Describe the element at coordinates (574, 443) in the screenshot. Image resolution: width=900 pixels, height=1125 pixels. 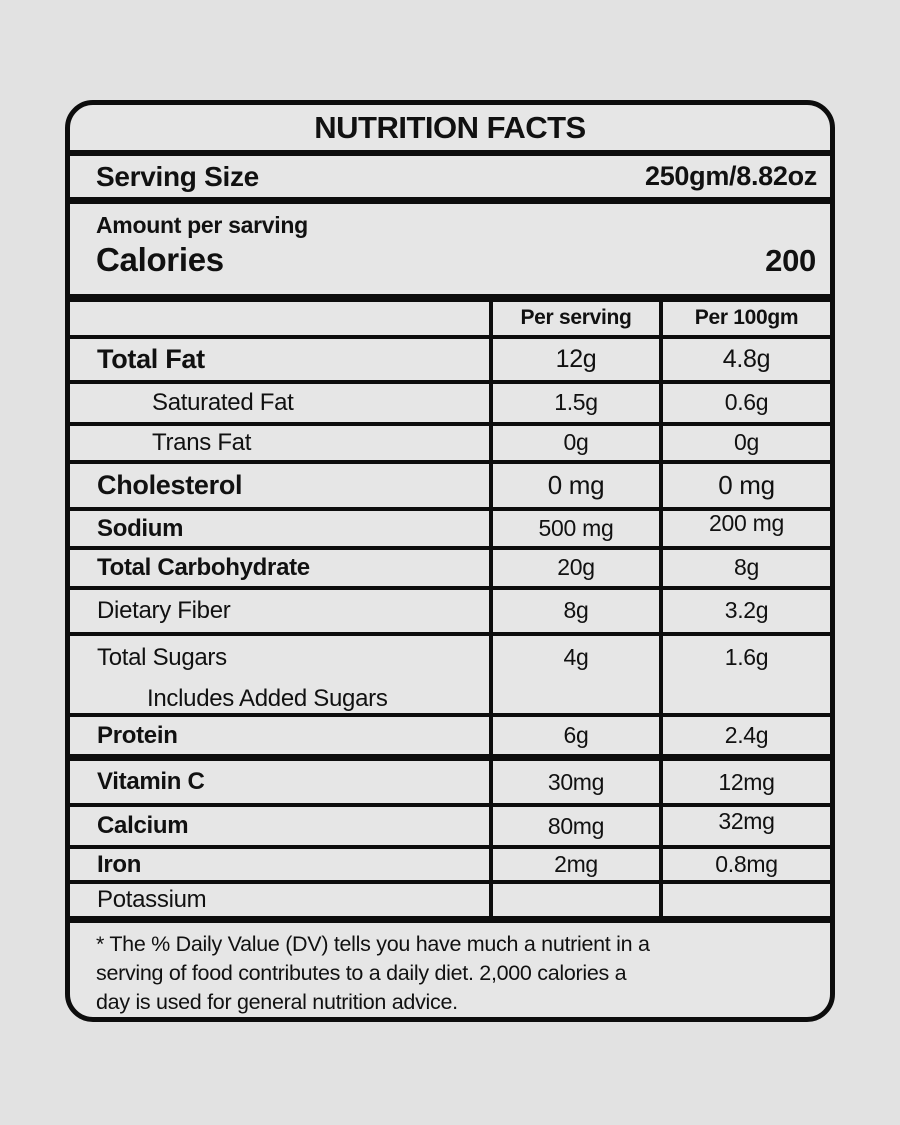
I see `per-serving-value: 0g` at that location.